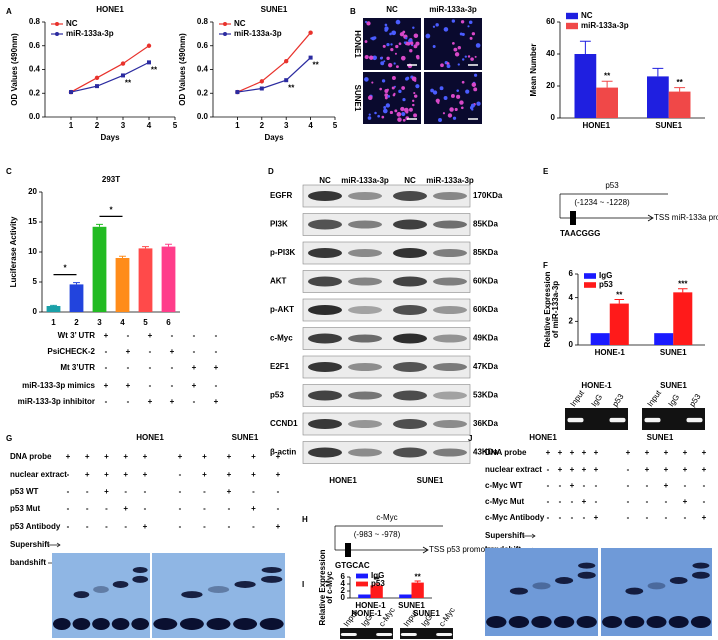 The height and width of the screenshot is (640, 718). Describe the element at coordinates (305, 519) in the screenshot. I see `panel-letter: H` at that location.